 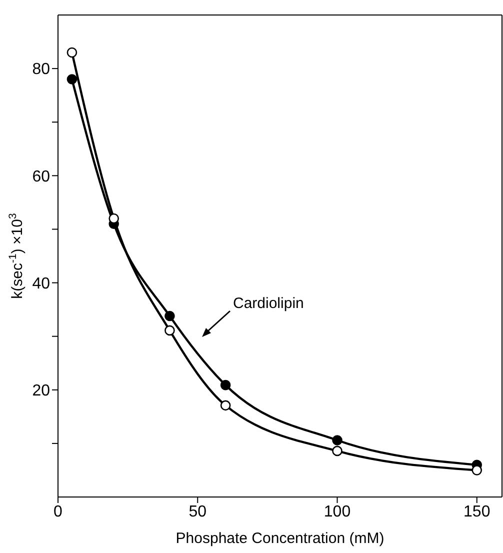 I want to click on annotation: Cardiolipin, so click(x=268, y=303).